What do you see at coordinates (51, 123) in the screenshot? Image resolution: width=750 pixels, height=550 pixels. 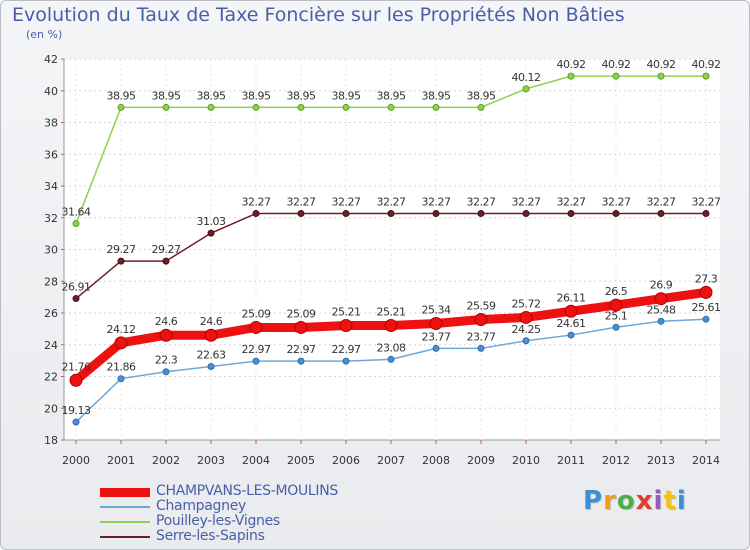 I see `y-tick-label: 38` at bounding box center [51, 123].